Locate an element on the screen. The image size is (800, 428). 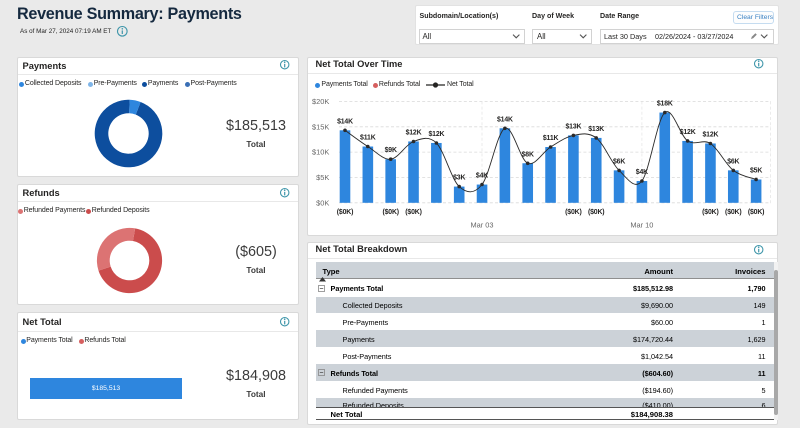
svg-text: Mar 03 is located at coordinates (481, 225).